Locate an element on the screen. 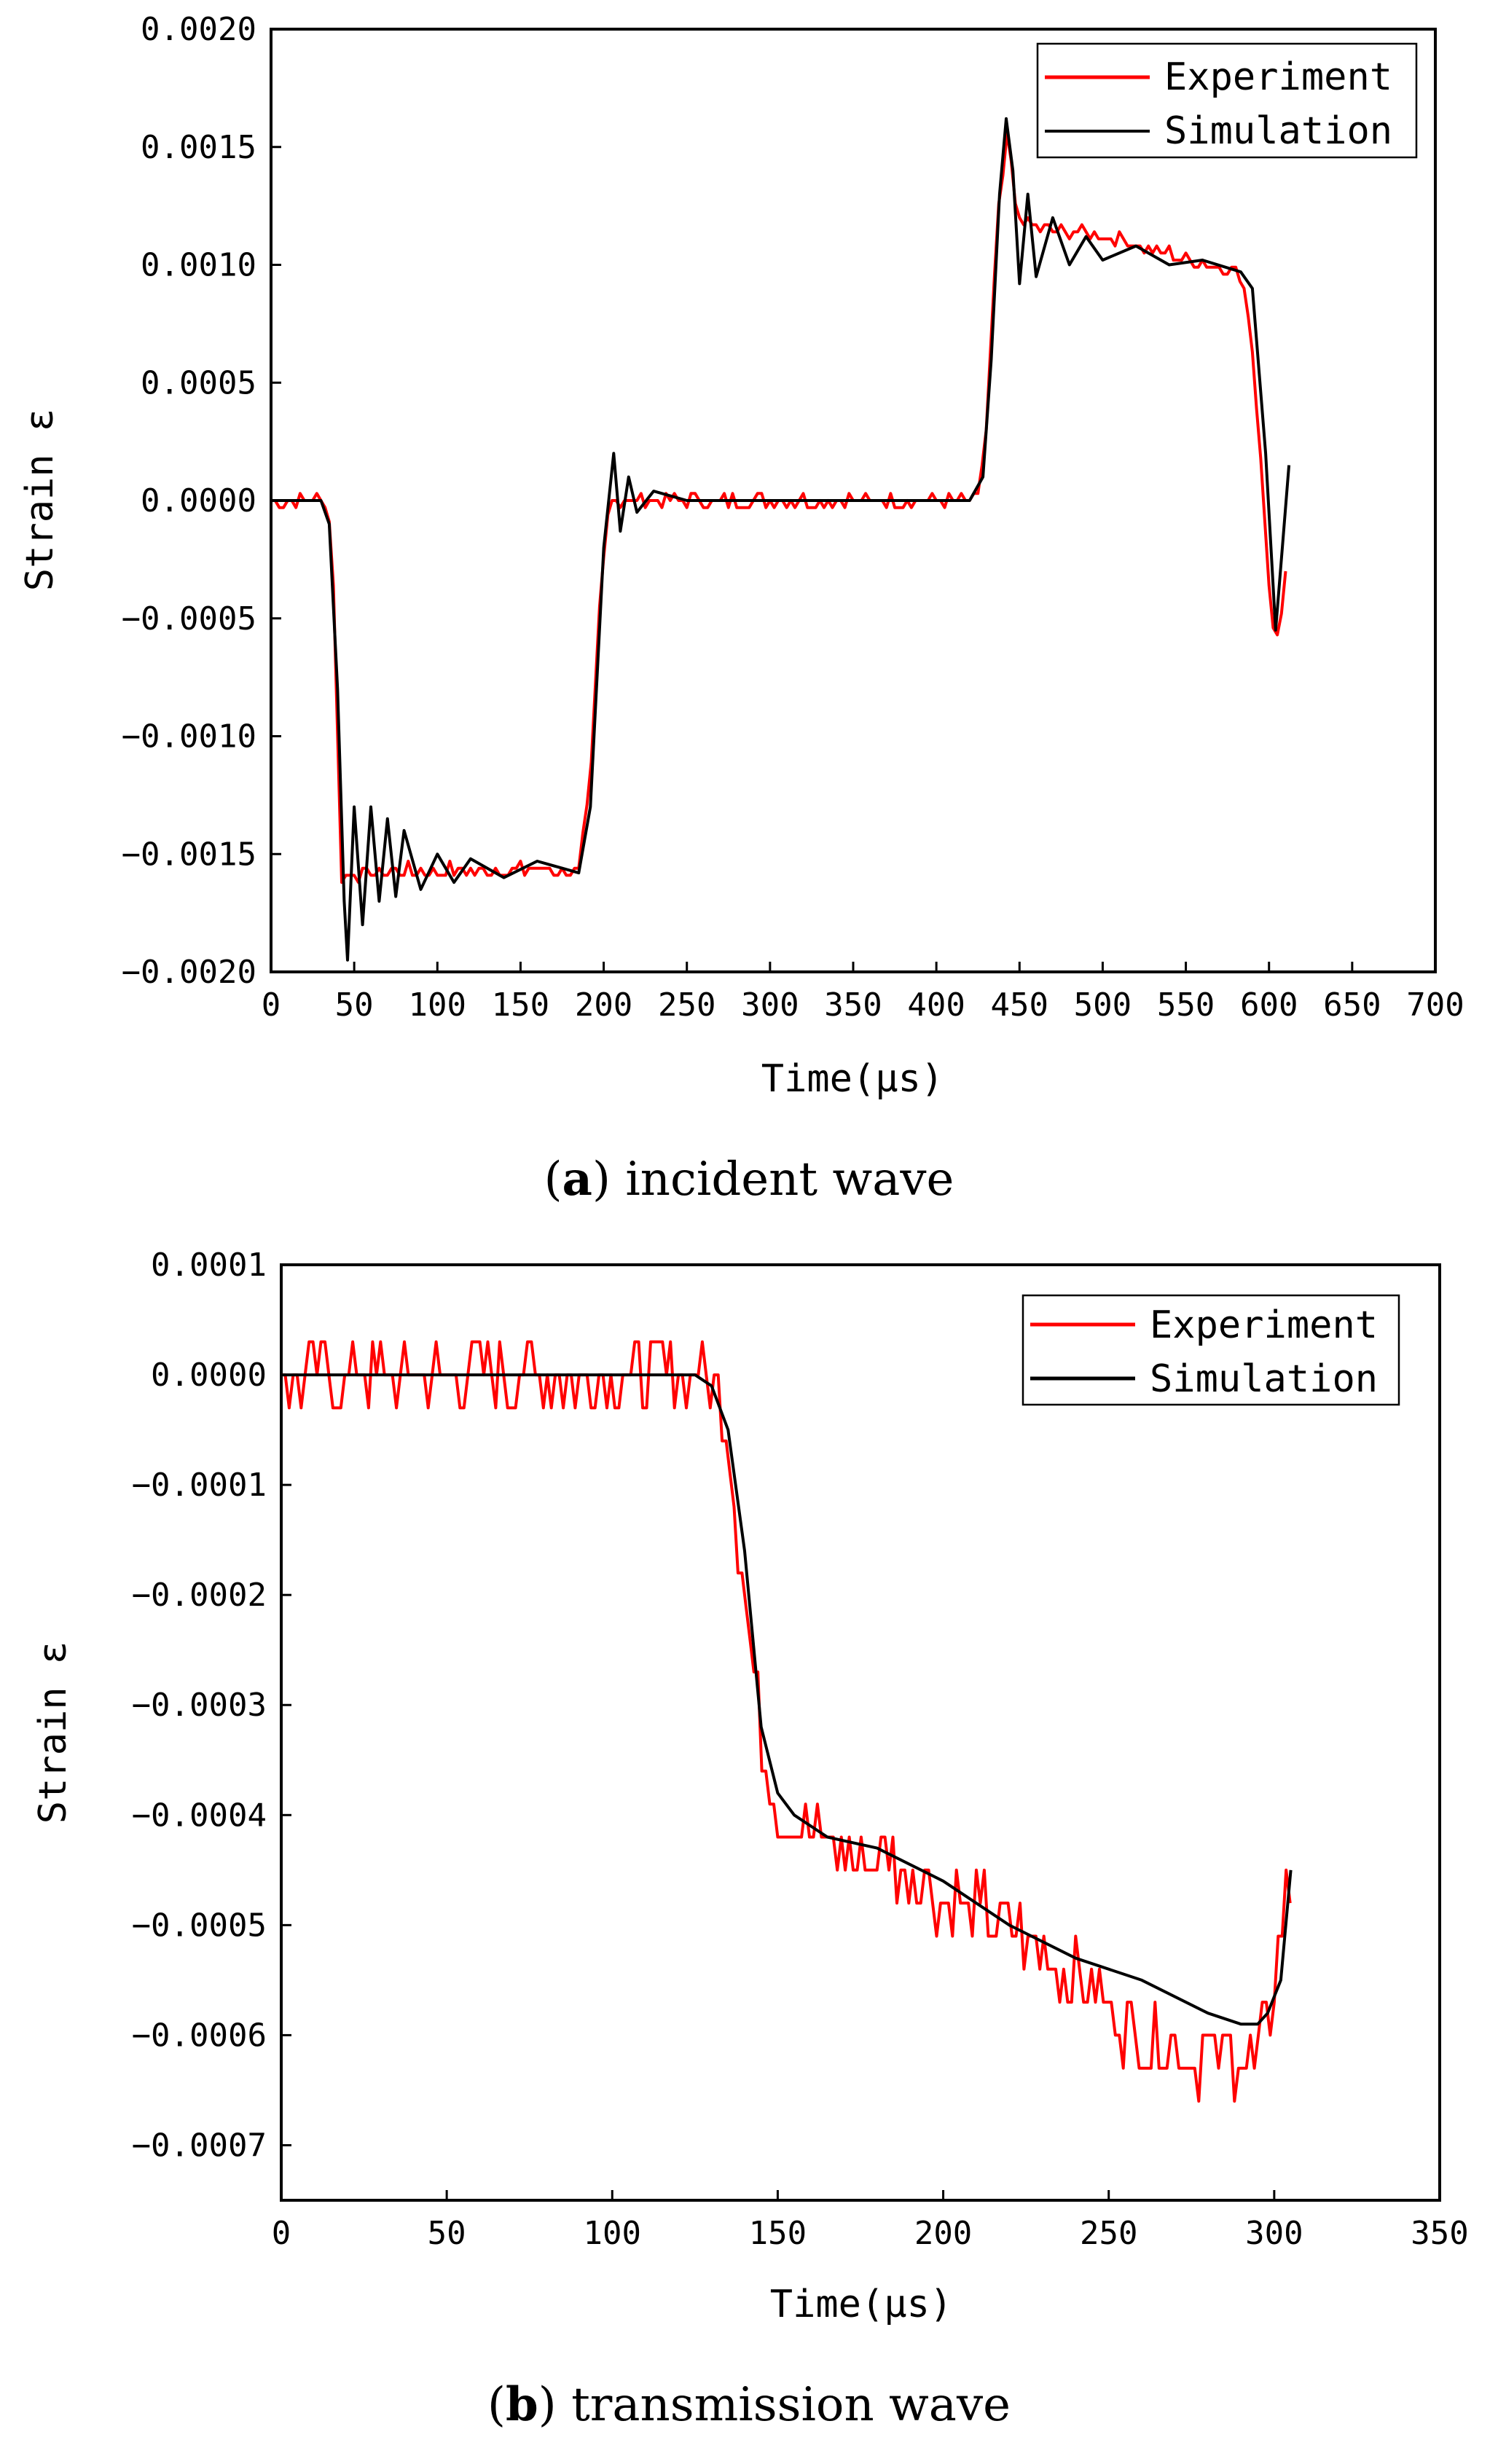 This screenshot has width=1498, height=2464. y-tick-label: −0.0010 is located at coordinates (189, 737).